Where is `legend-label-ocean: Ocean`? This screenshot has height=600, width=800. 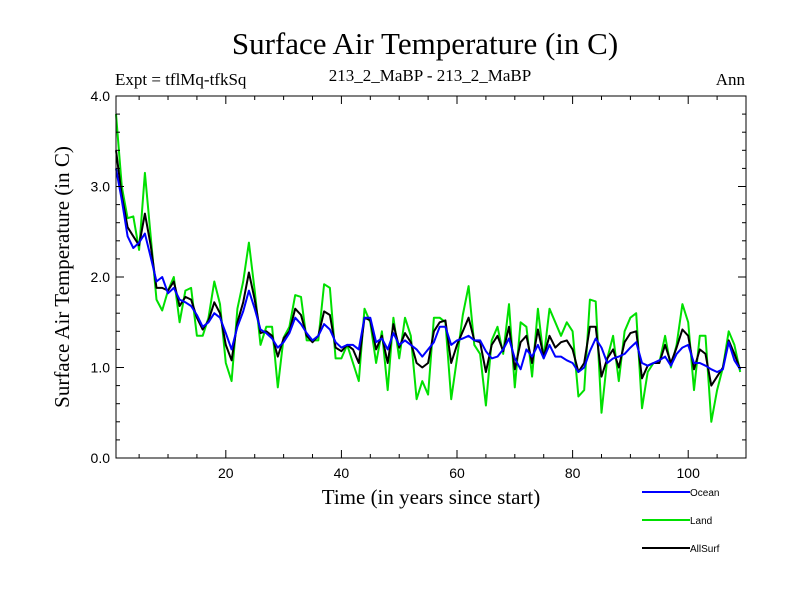 legend-label-ocean: Ocean is located at coordinates (704, 493).